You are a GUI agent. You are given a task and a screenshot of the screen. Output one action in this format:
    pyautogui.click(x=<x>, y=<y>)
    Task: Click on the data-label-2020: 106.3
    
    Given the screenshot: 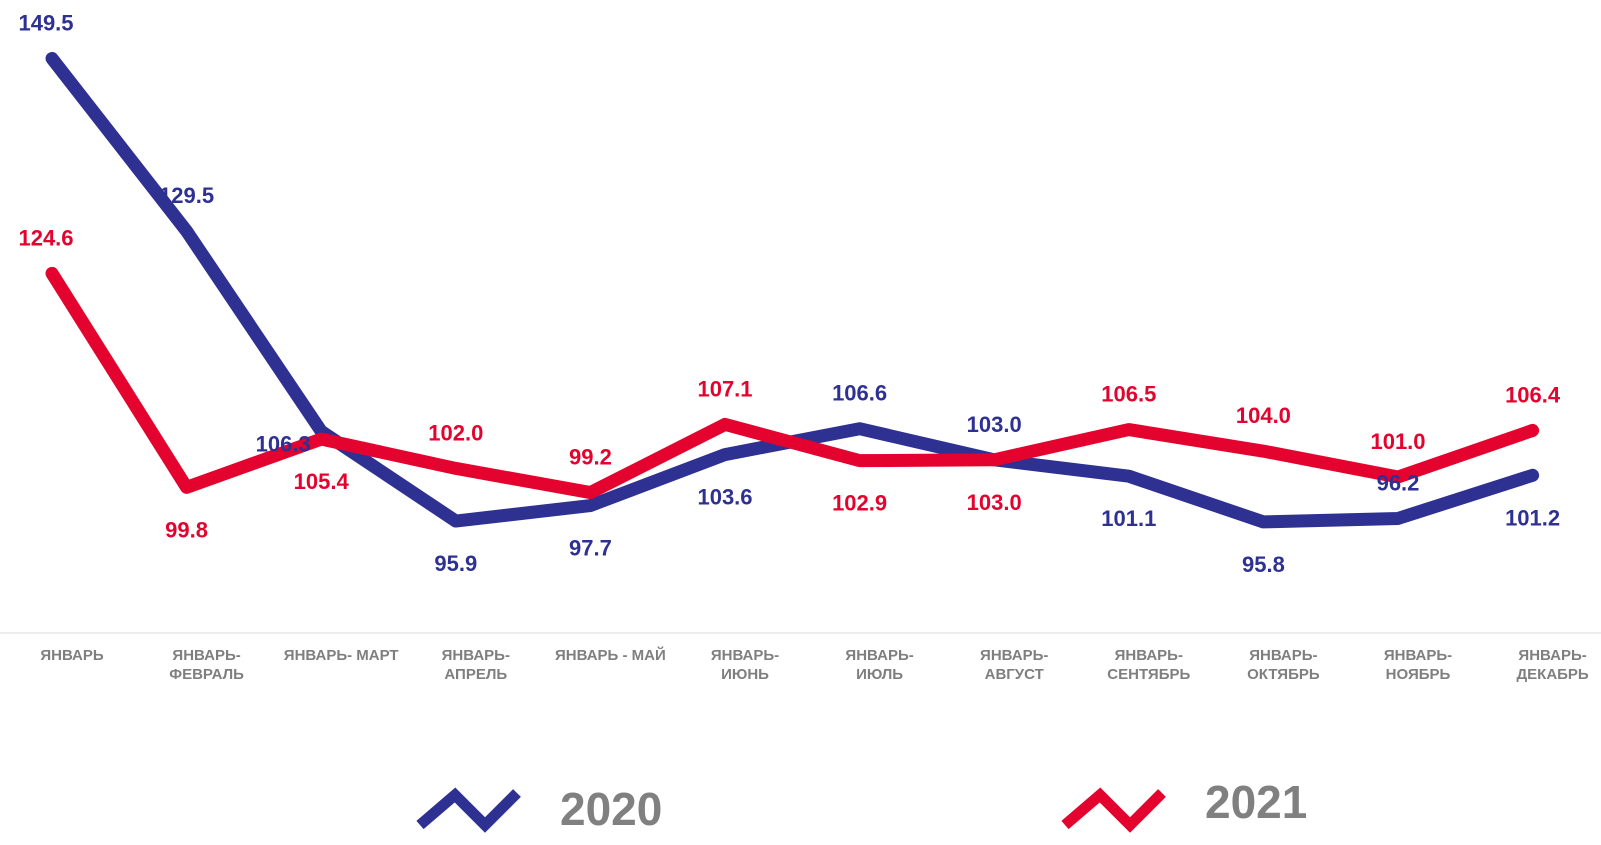 What is the action you would take?
    pyautogui.click(x=283, y=443)
    